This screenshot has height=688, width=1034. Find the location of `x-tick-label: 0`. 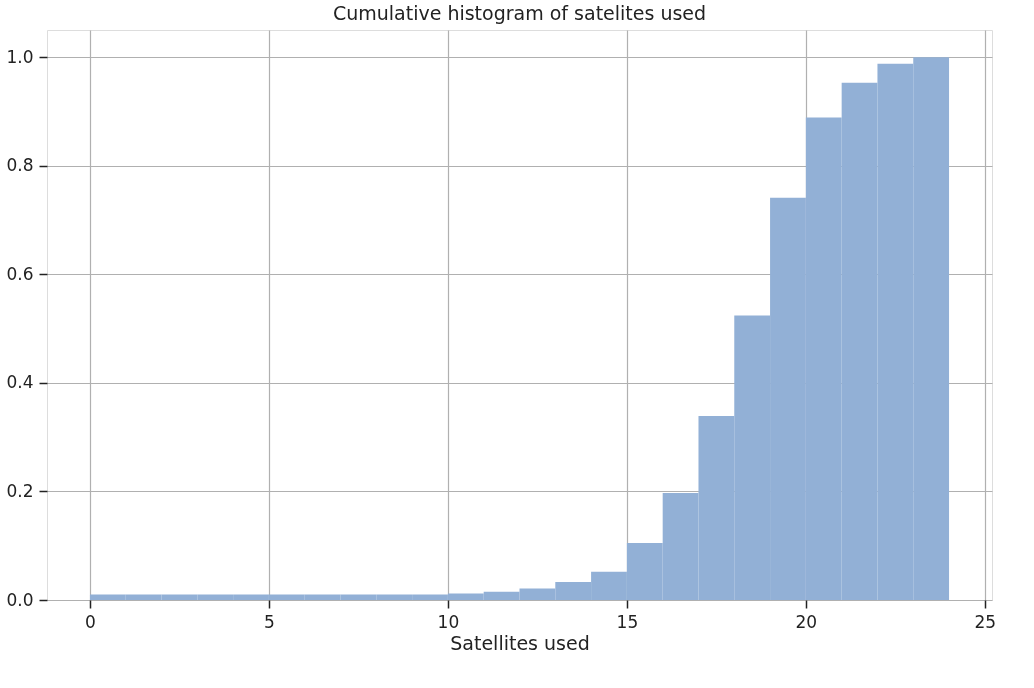

x-tick-label: 0 is located at coordinates (90, 621).